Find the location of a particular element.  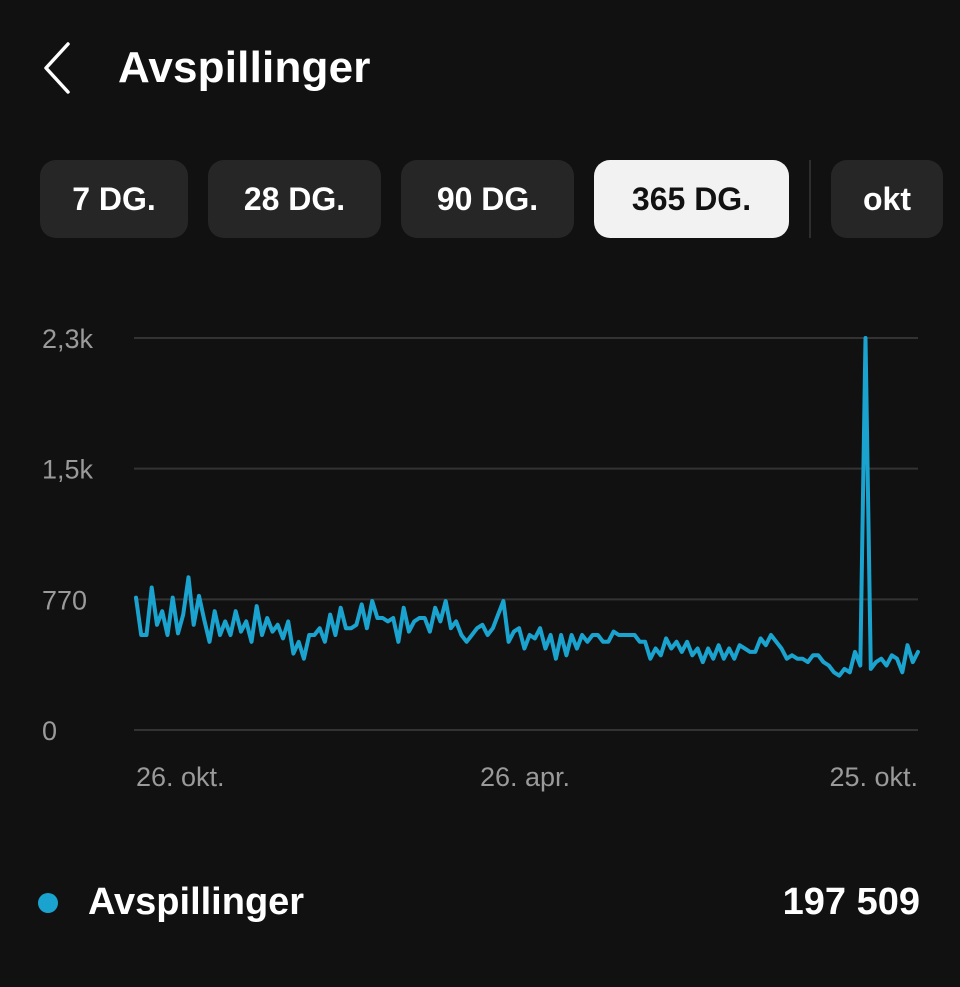

y-tick-label: 1,5k is located at coordinates (68, 470).